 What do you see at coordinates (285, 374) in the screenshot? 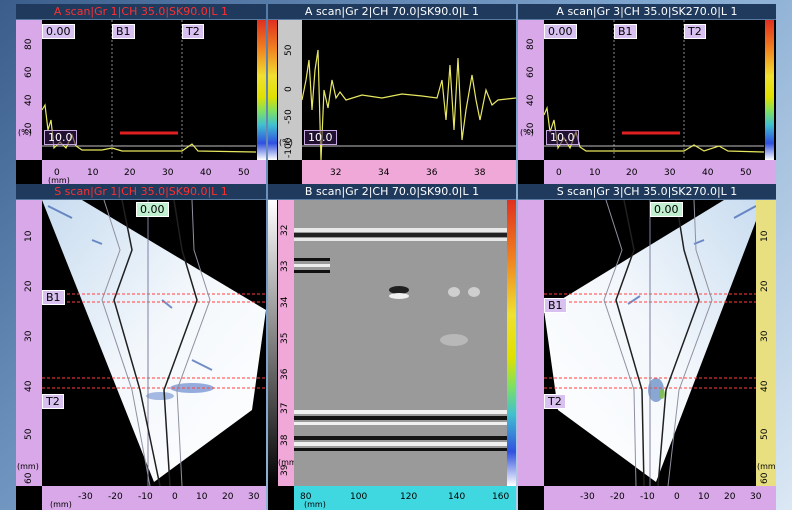
I see `bscan-mid-vtick: 36` at bounding box center [285, 374].